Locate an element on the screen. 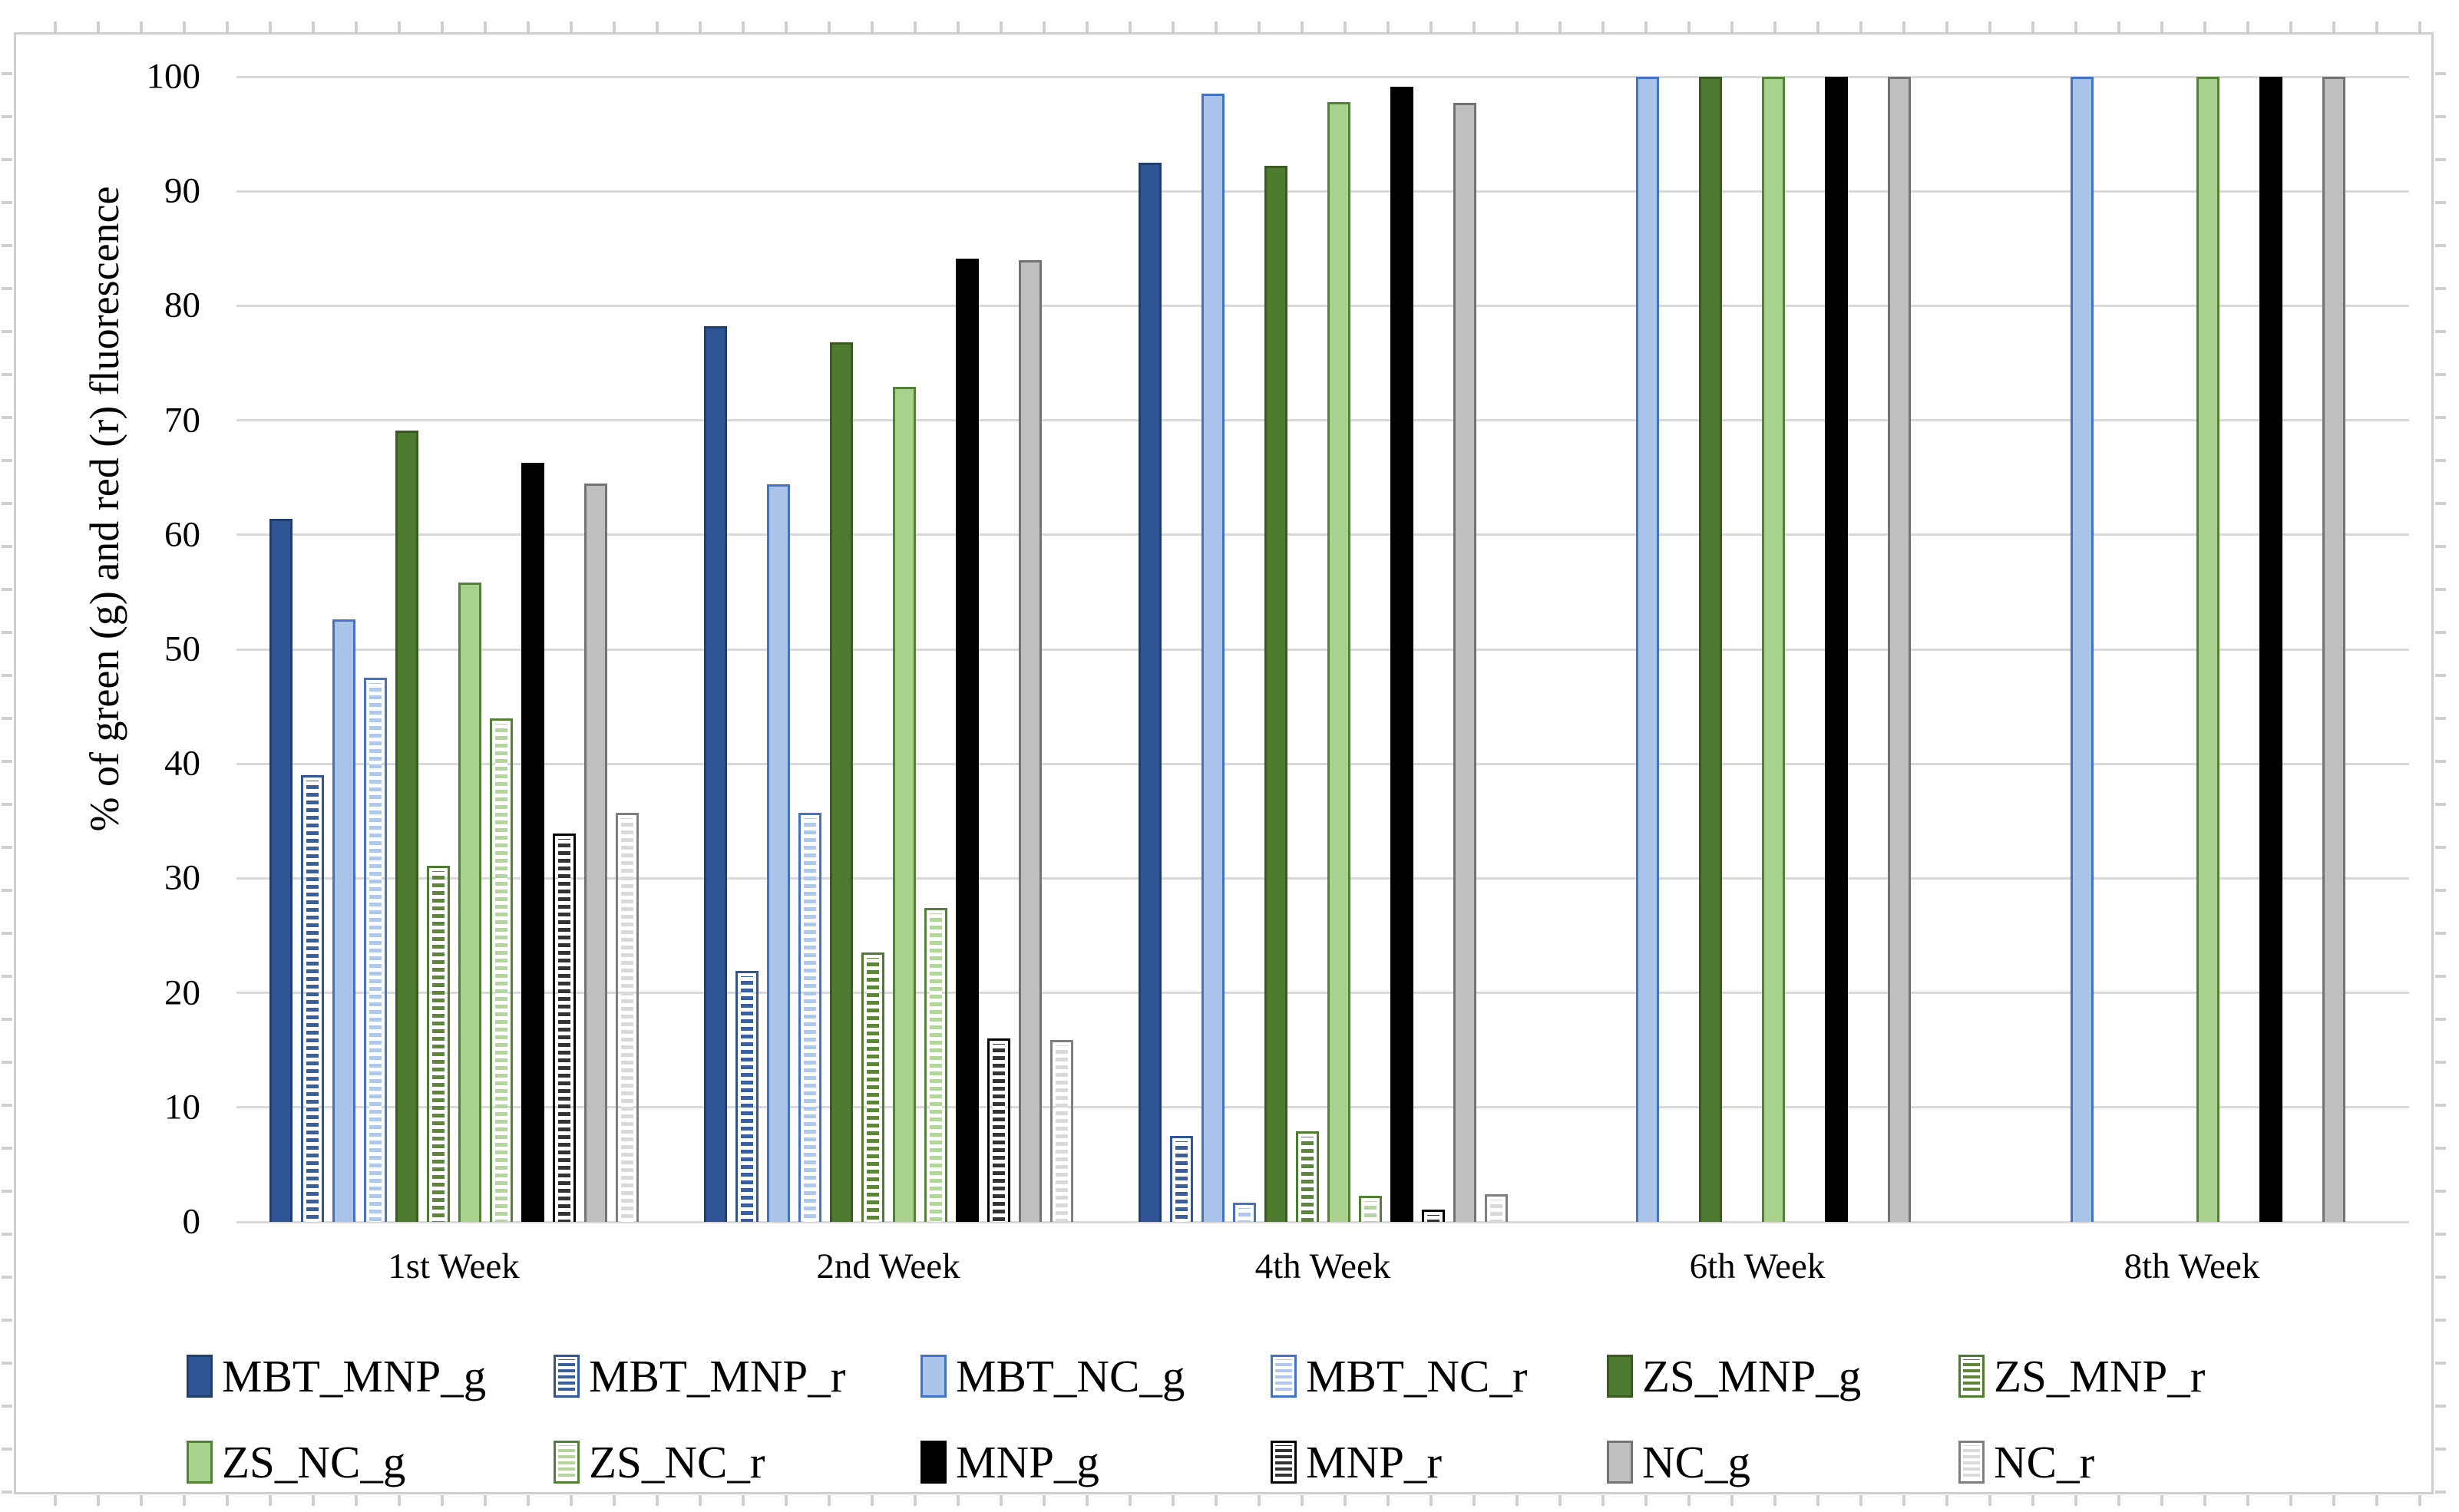  bar-MNP_g-4th-week is located at coordinates (1401, 655).